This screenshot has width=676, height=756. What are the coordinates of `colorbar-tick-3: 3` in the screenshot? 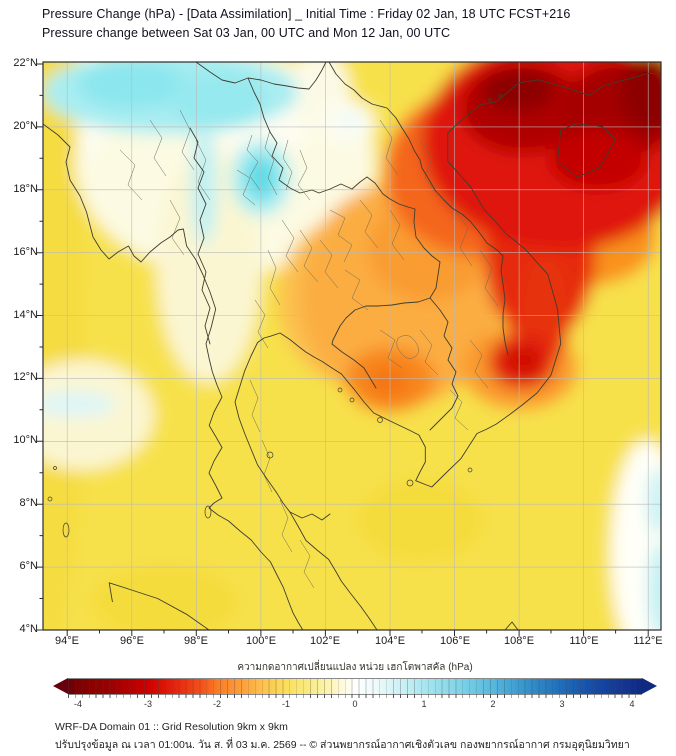 It's located at (562, 704).